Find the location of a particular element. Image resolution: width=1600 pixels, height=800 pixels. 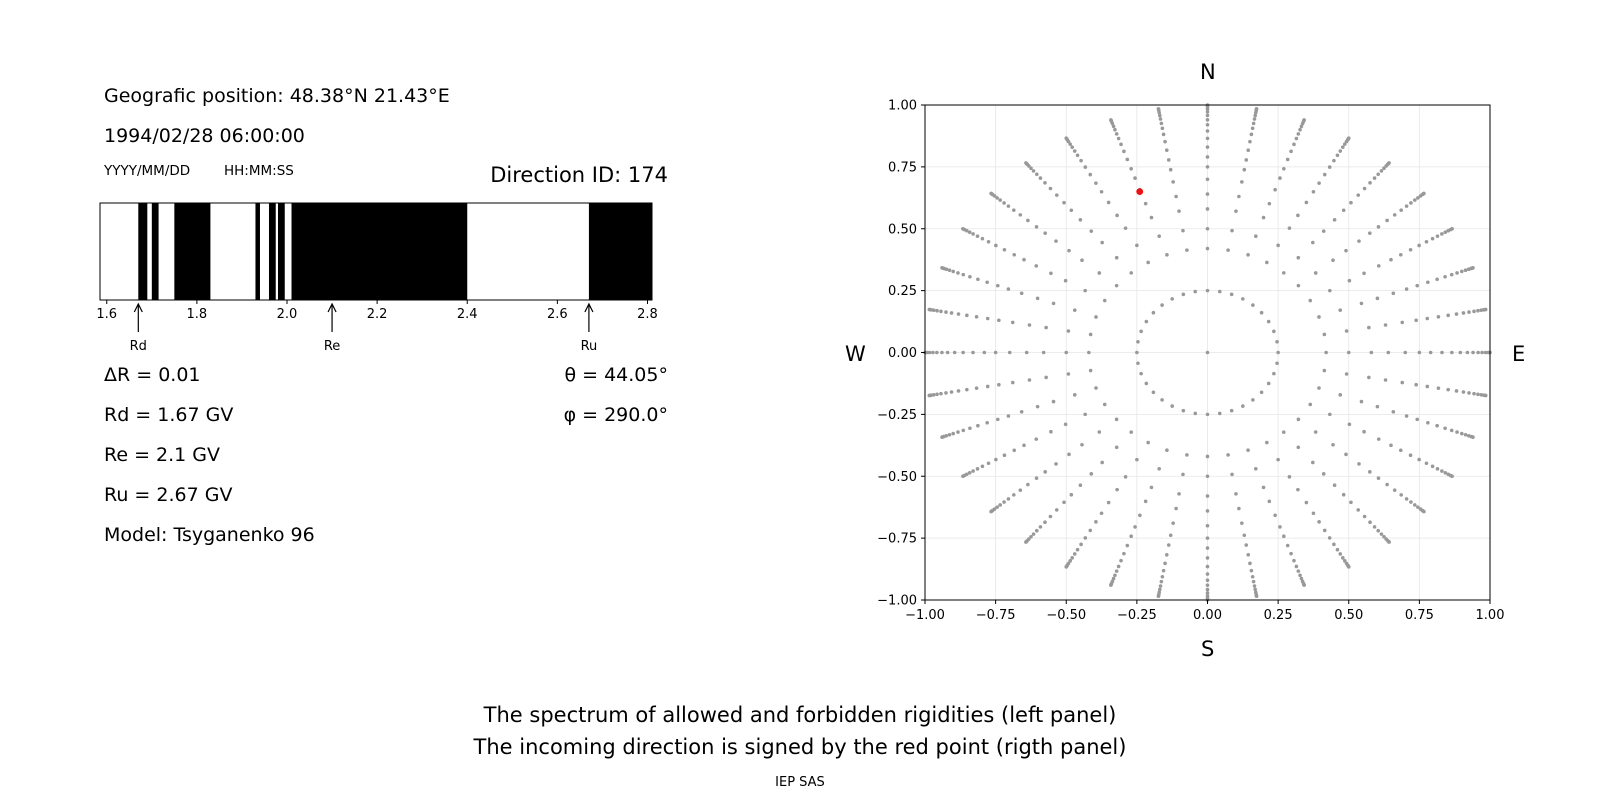

y-tick-label: 1.00 is located at coordinates (902, 106).